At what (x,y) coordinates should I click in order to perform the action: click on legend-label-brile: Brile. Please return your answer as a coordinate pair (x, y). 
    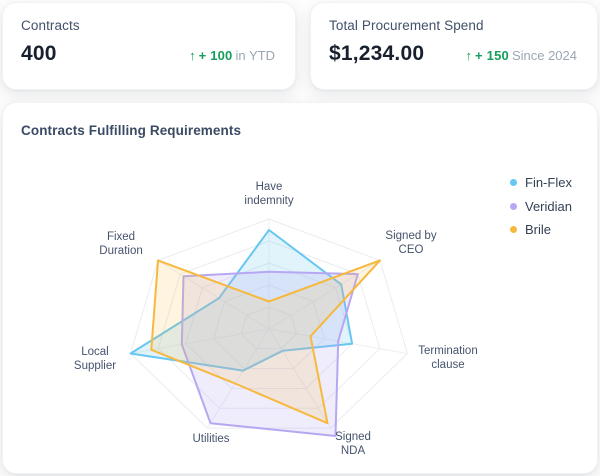
    Looking at the image, I should click on (538, 230).